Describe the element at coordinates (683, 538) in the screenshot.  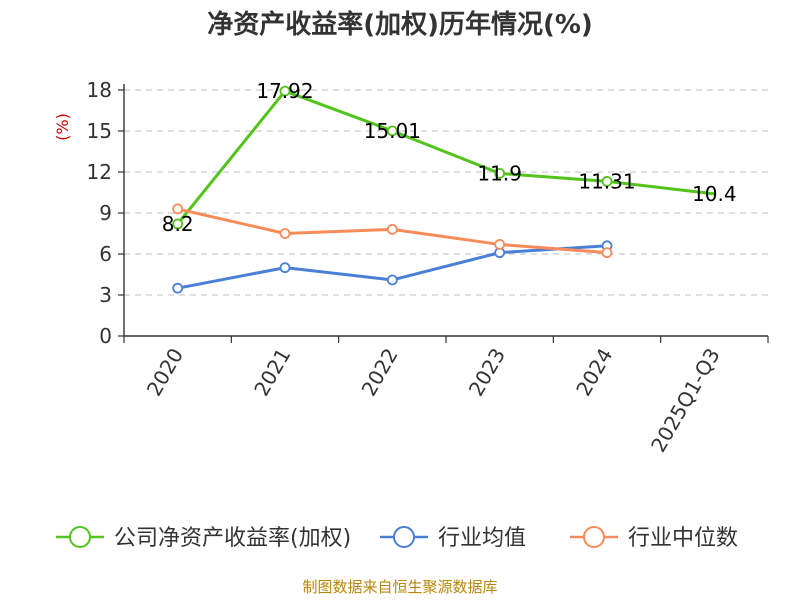
I see `legend-label: 行业中位数` at that location.